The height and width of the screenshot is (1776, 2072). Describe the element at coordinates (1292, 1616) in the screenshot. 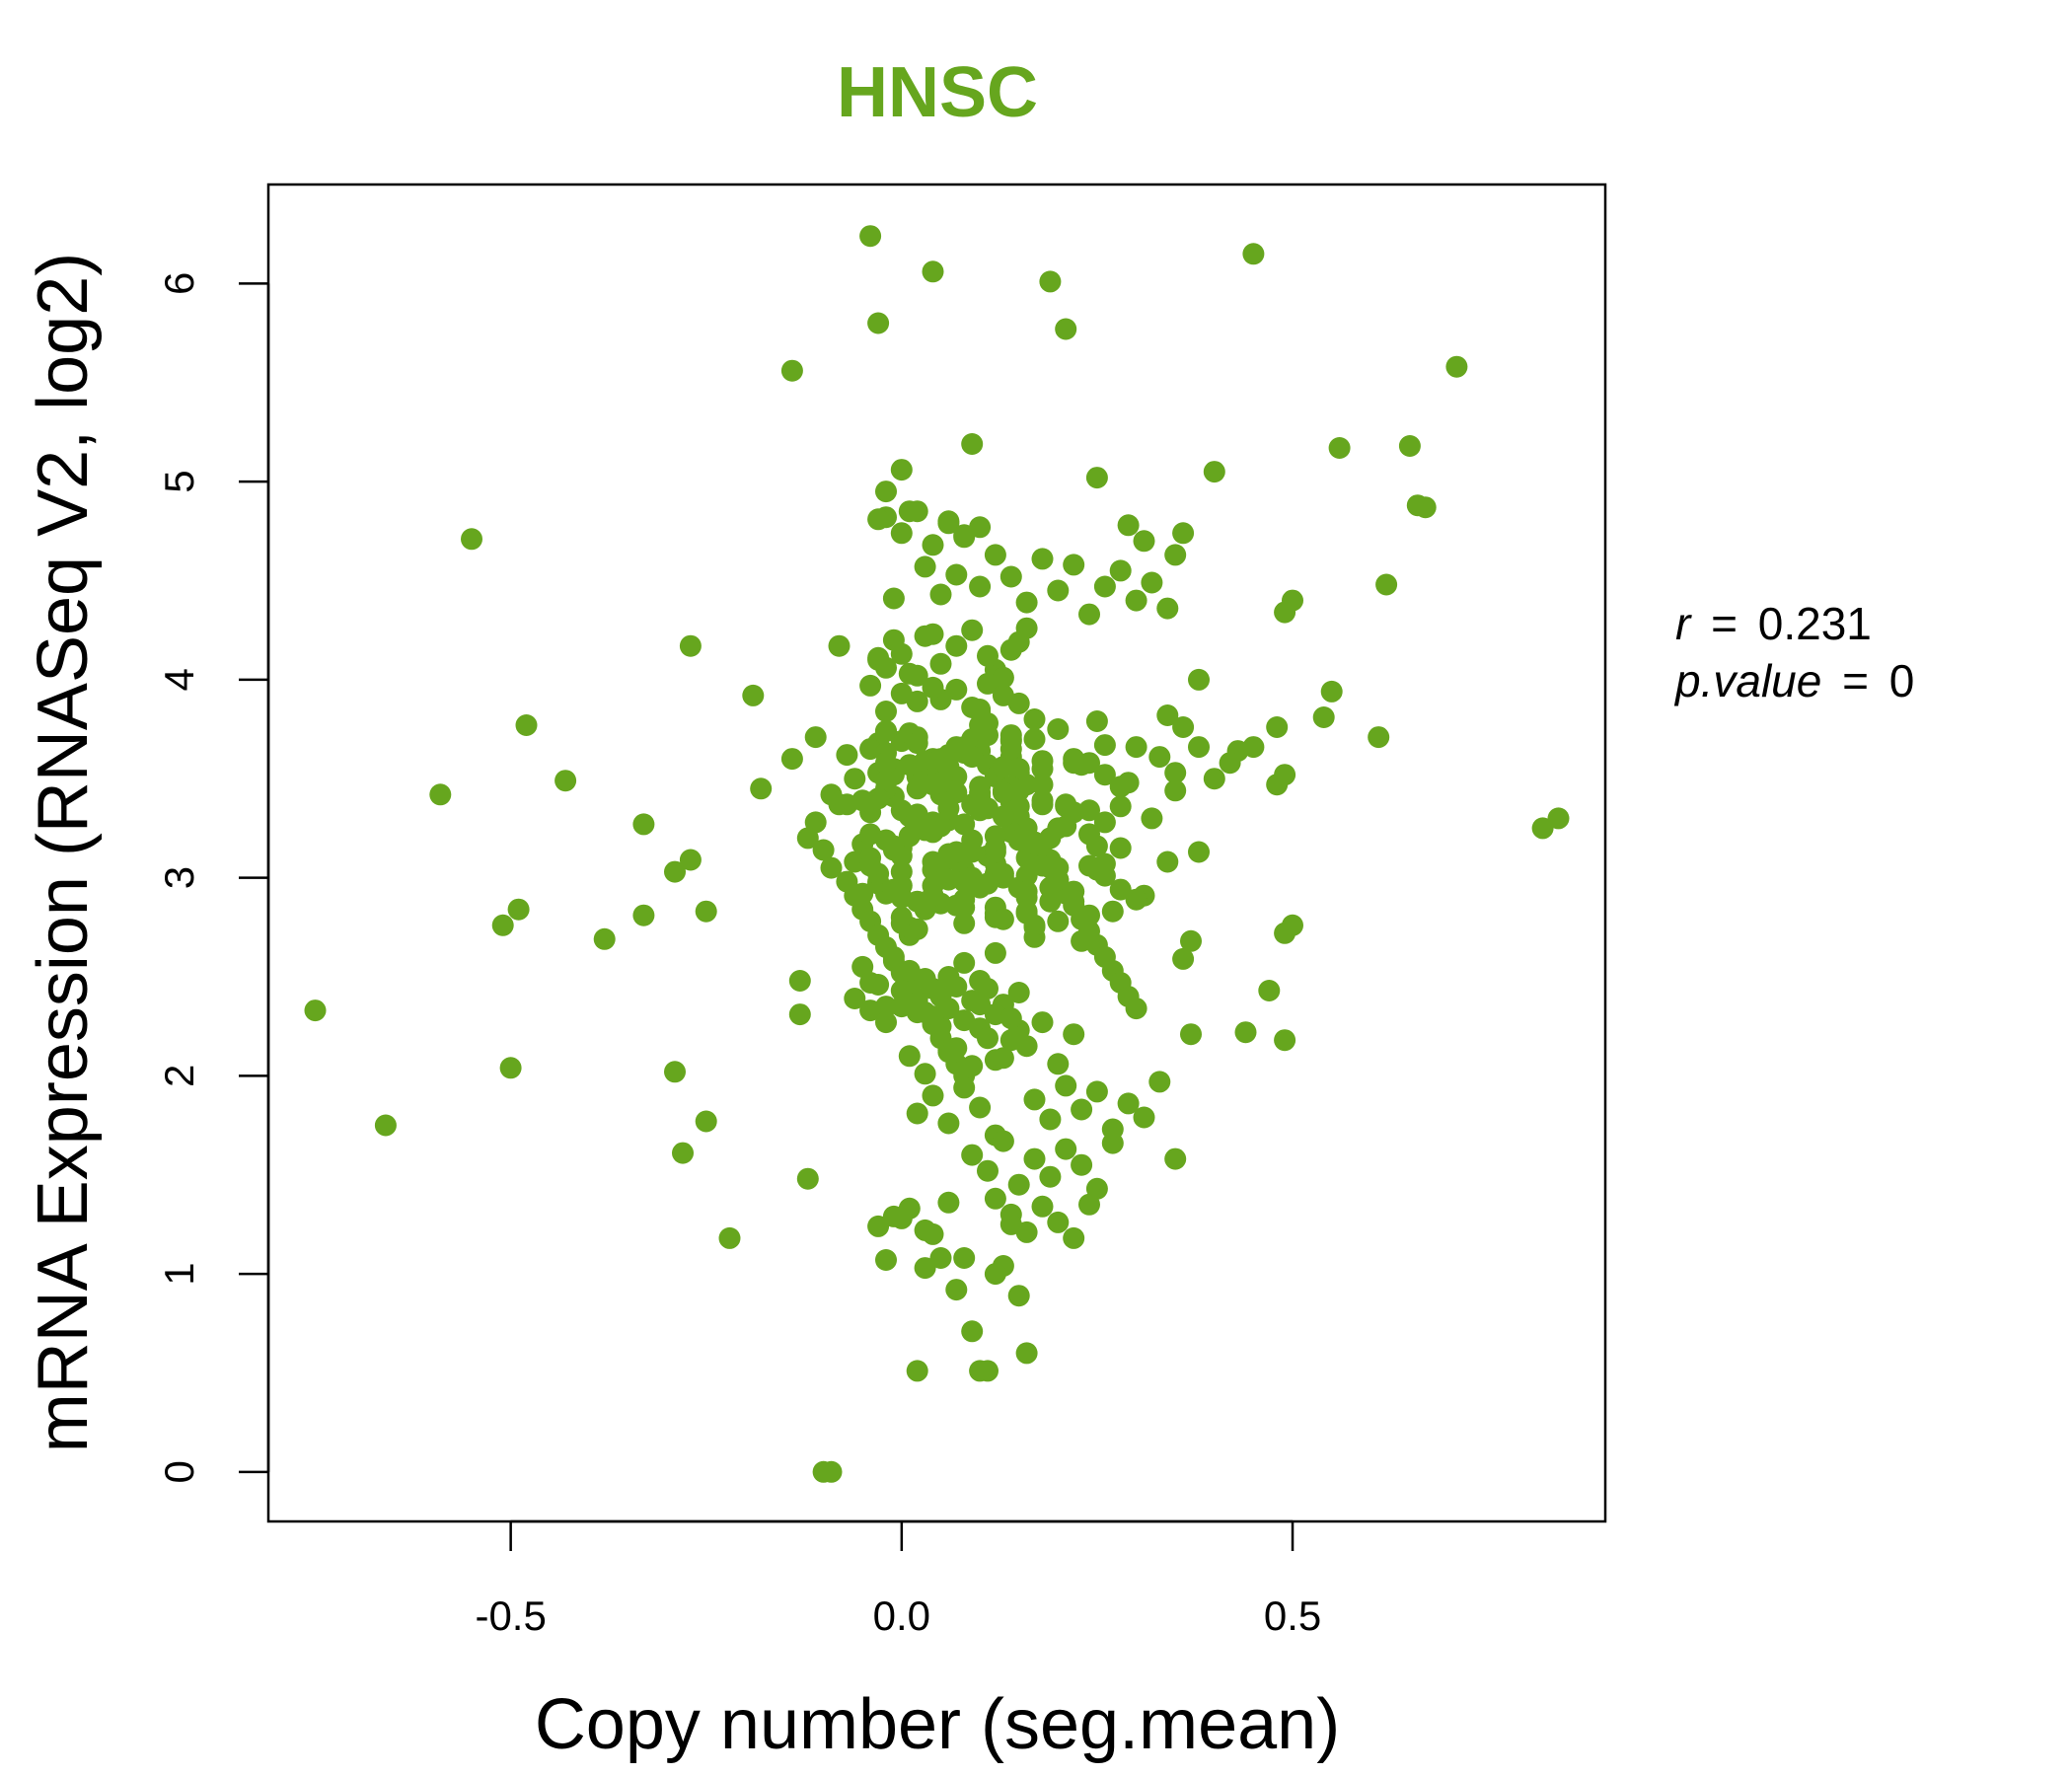

I see `x-tick-label: 0.5` at that location.